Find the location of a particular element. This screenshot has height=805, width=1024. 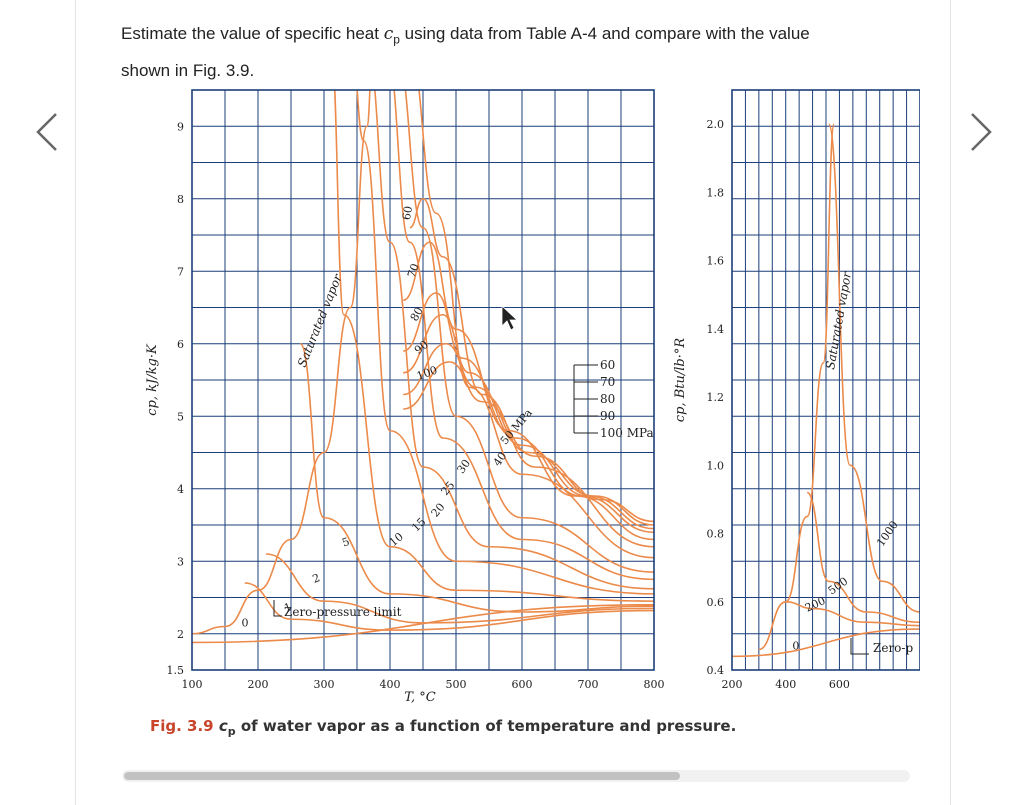

scrollbar-thumb is located at coordinates (402, 776).